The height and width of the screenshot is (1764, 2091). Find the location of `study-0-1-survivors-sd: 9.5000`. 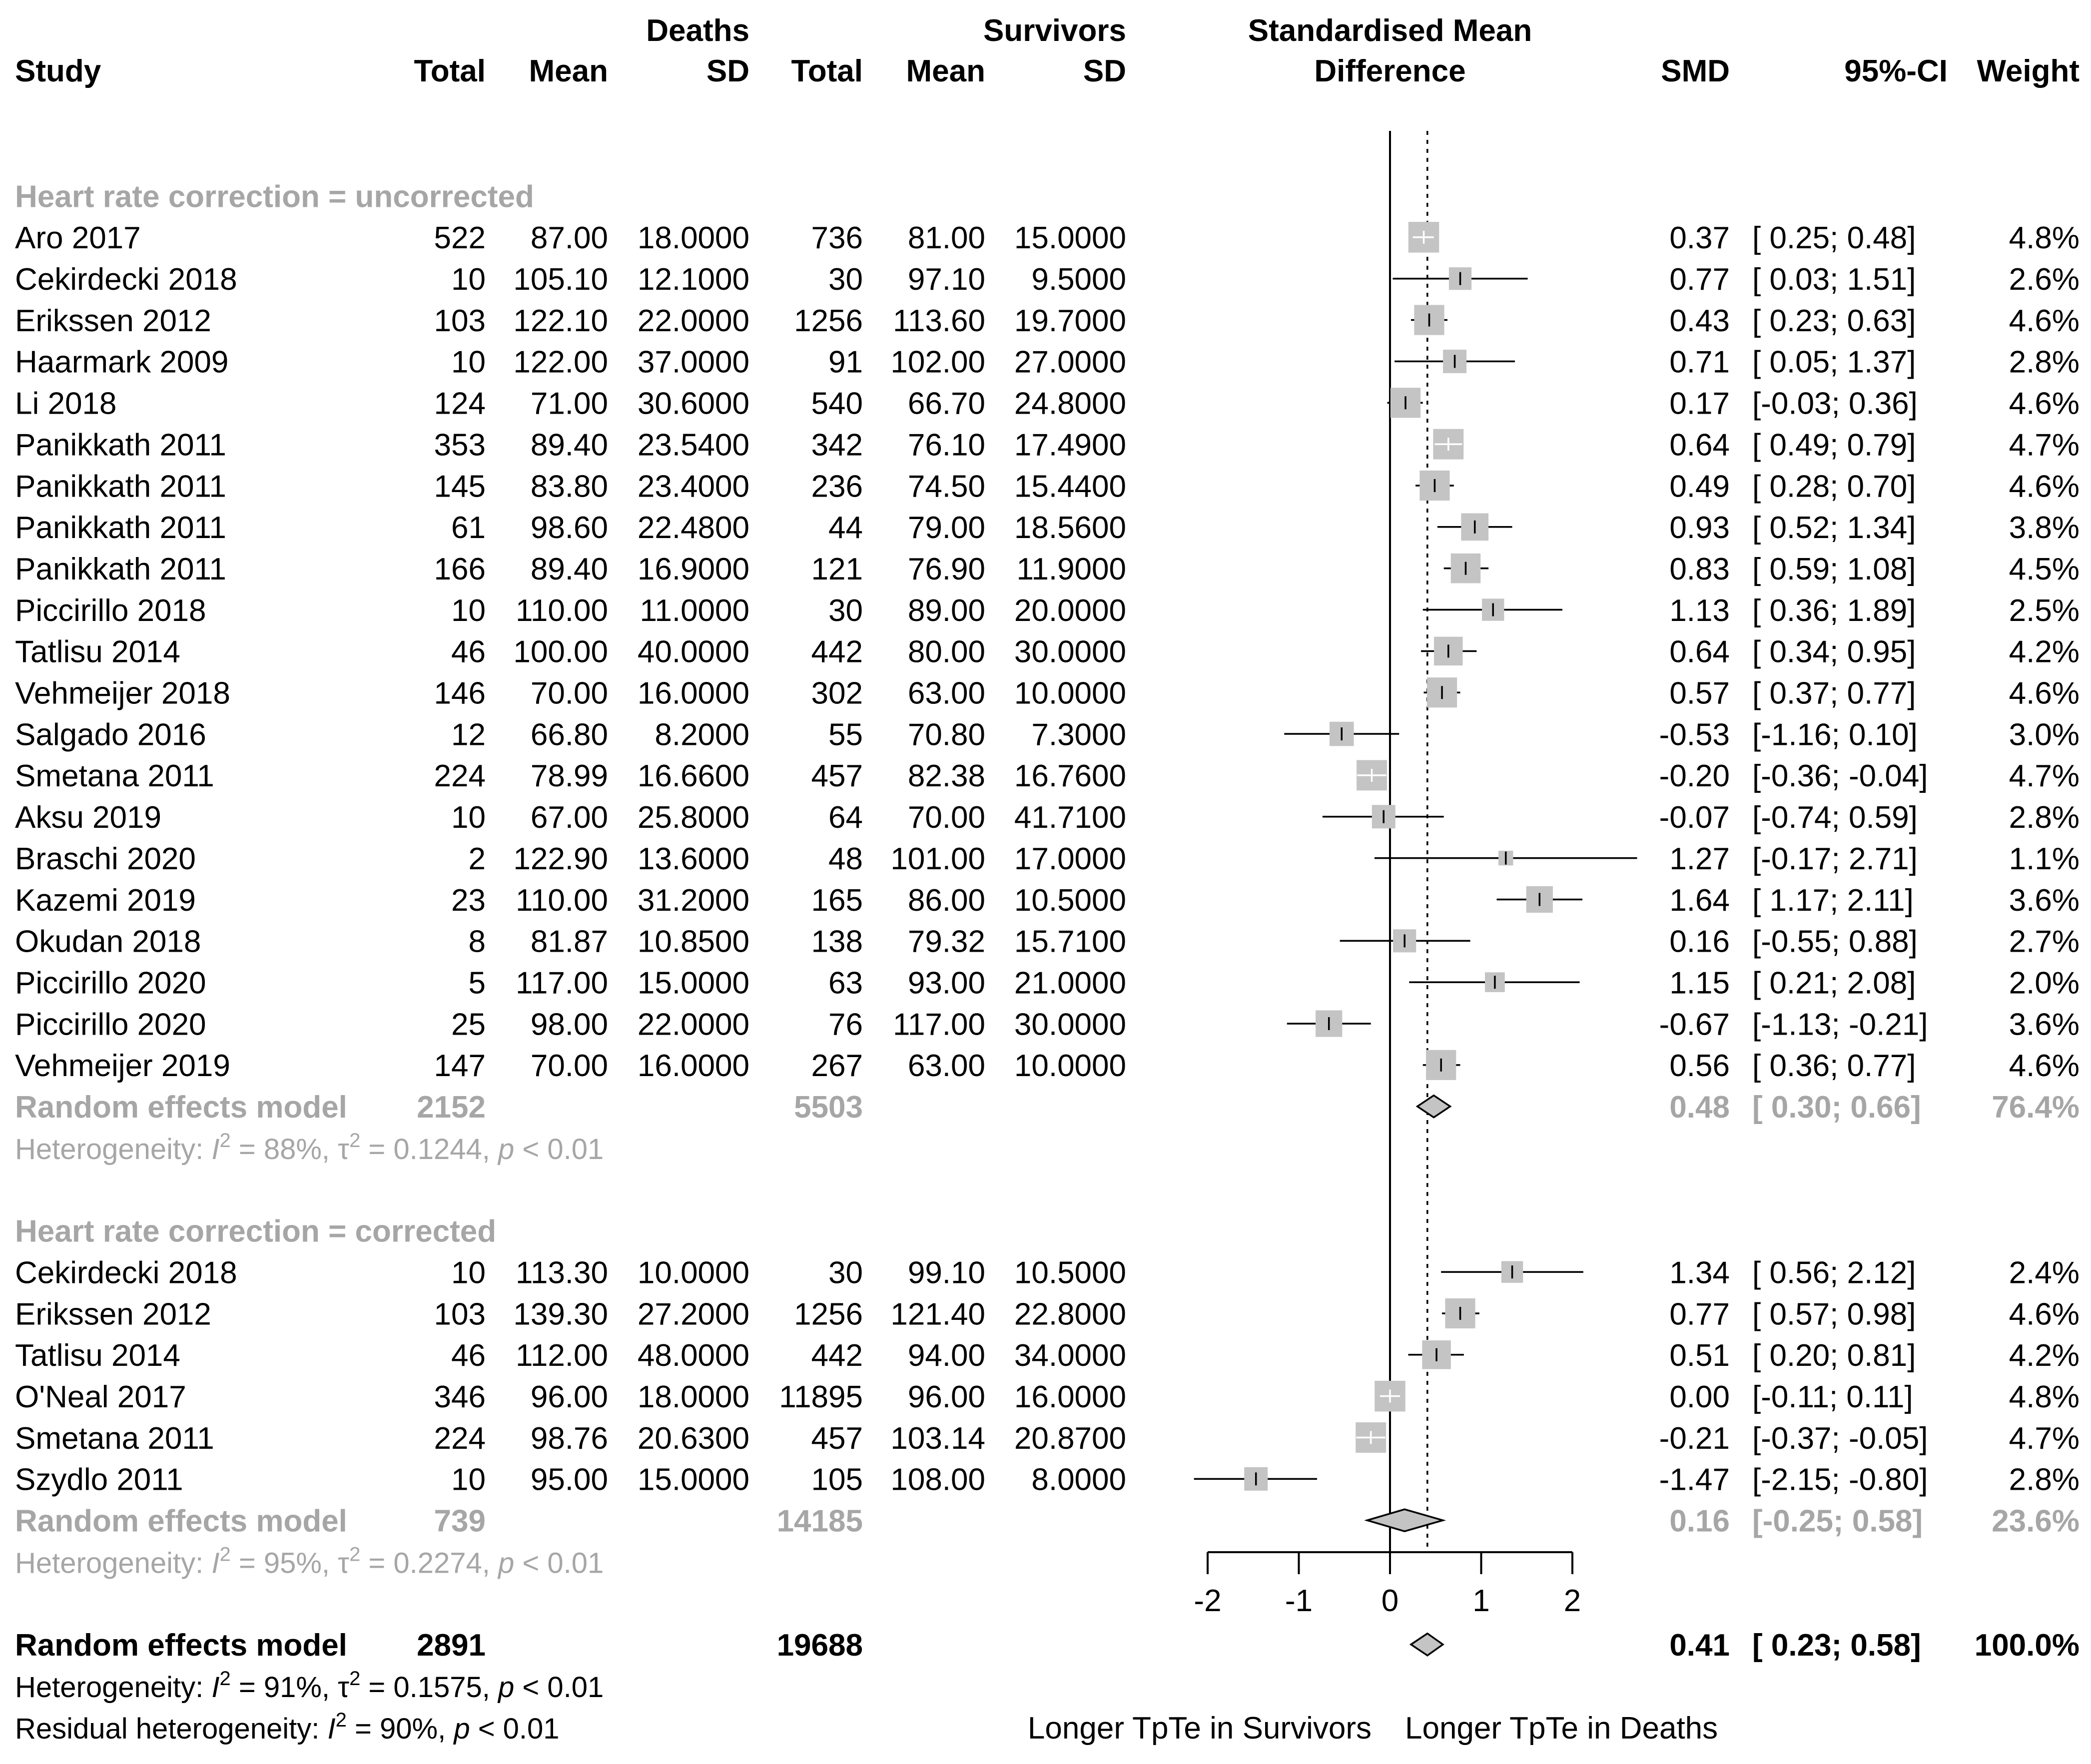

study-0-1-survivors-sd: 9.5000 is located at coordinates (1078, 279).